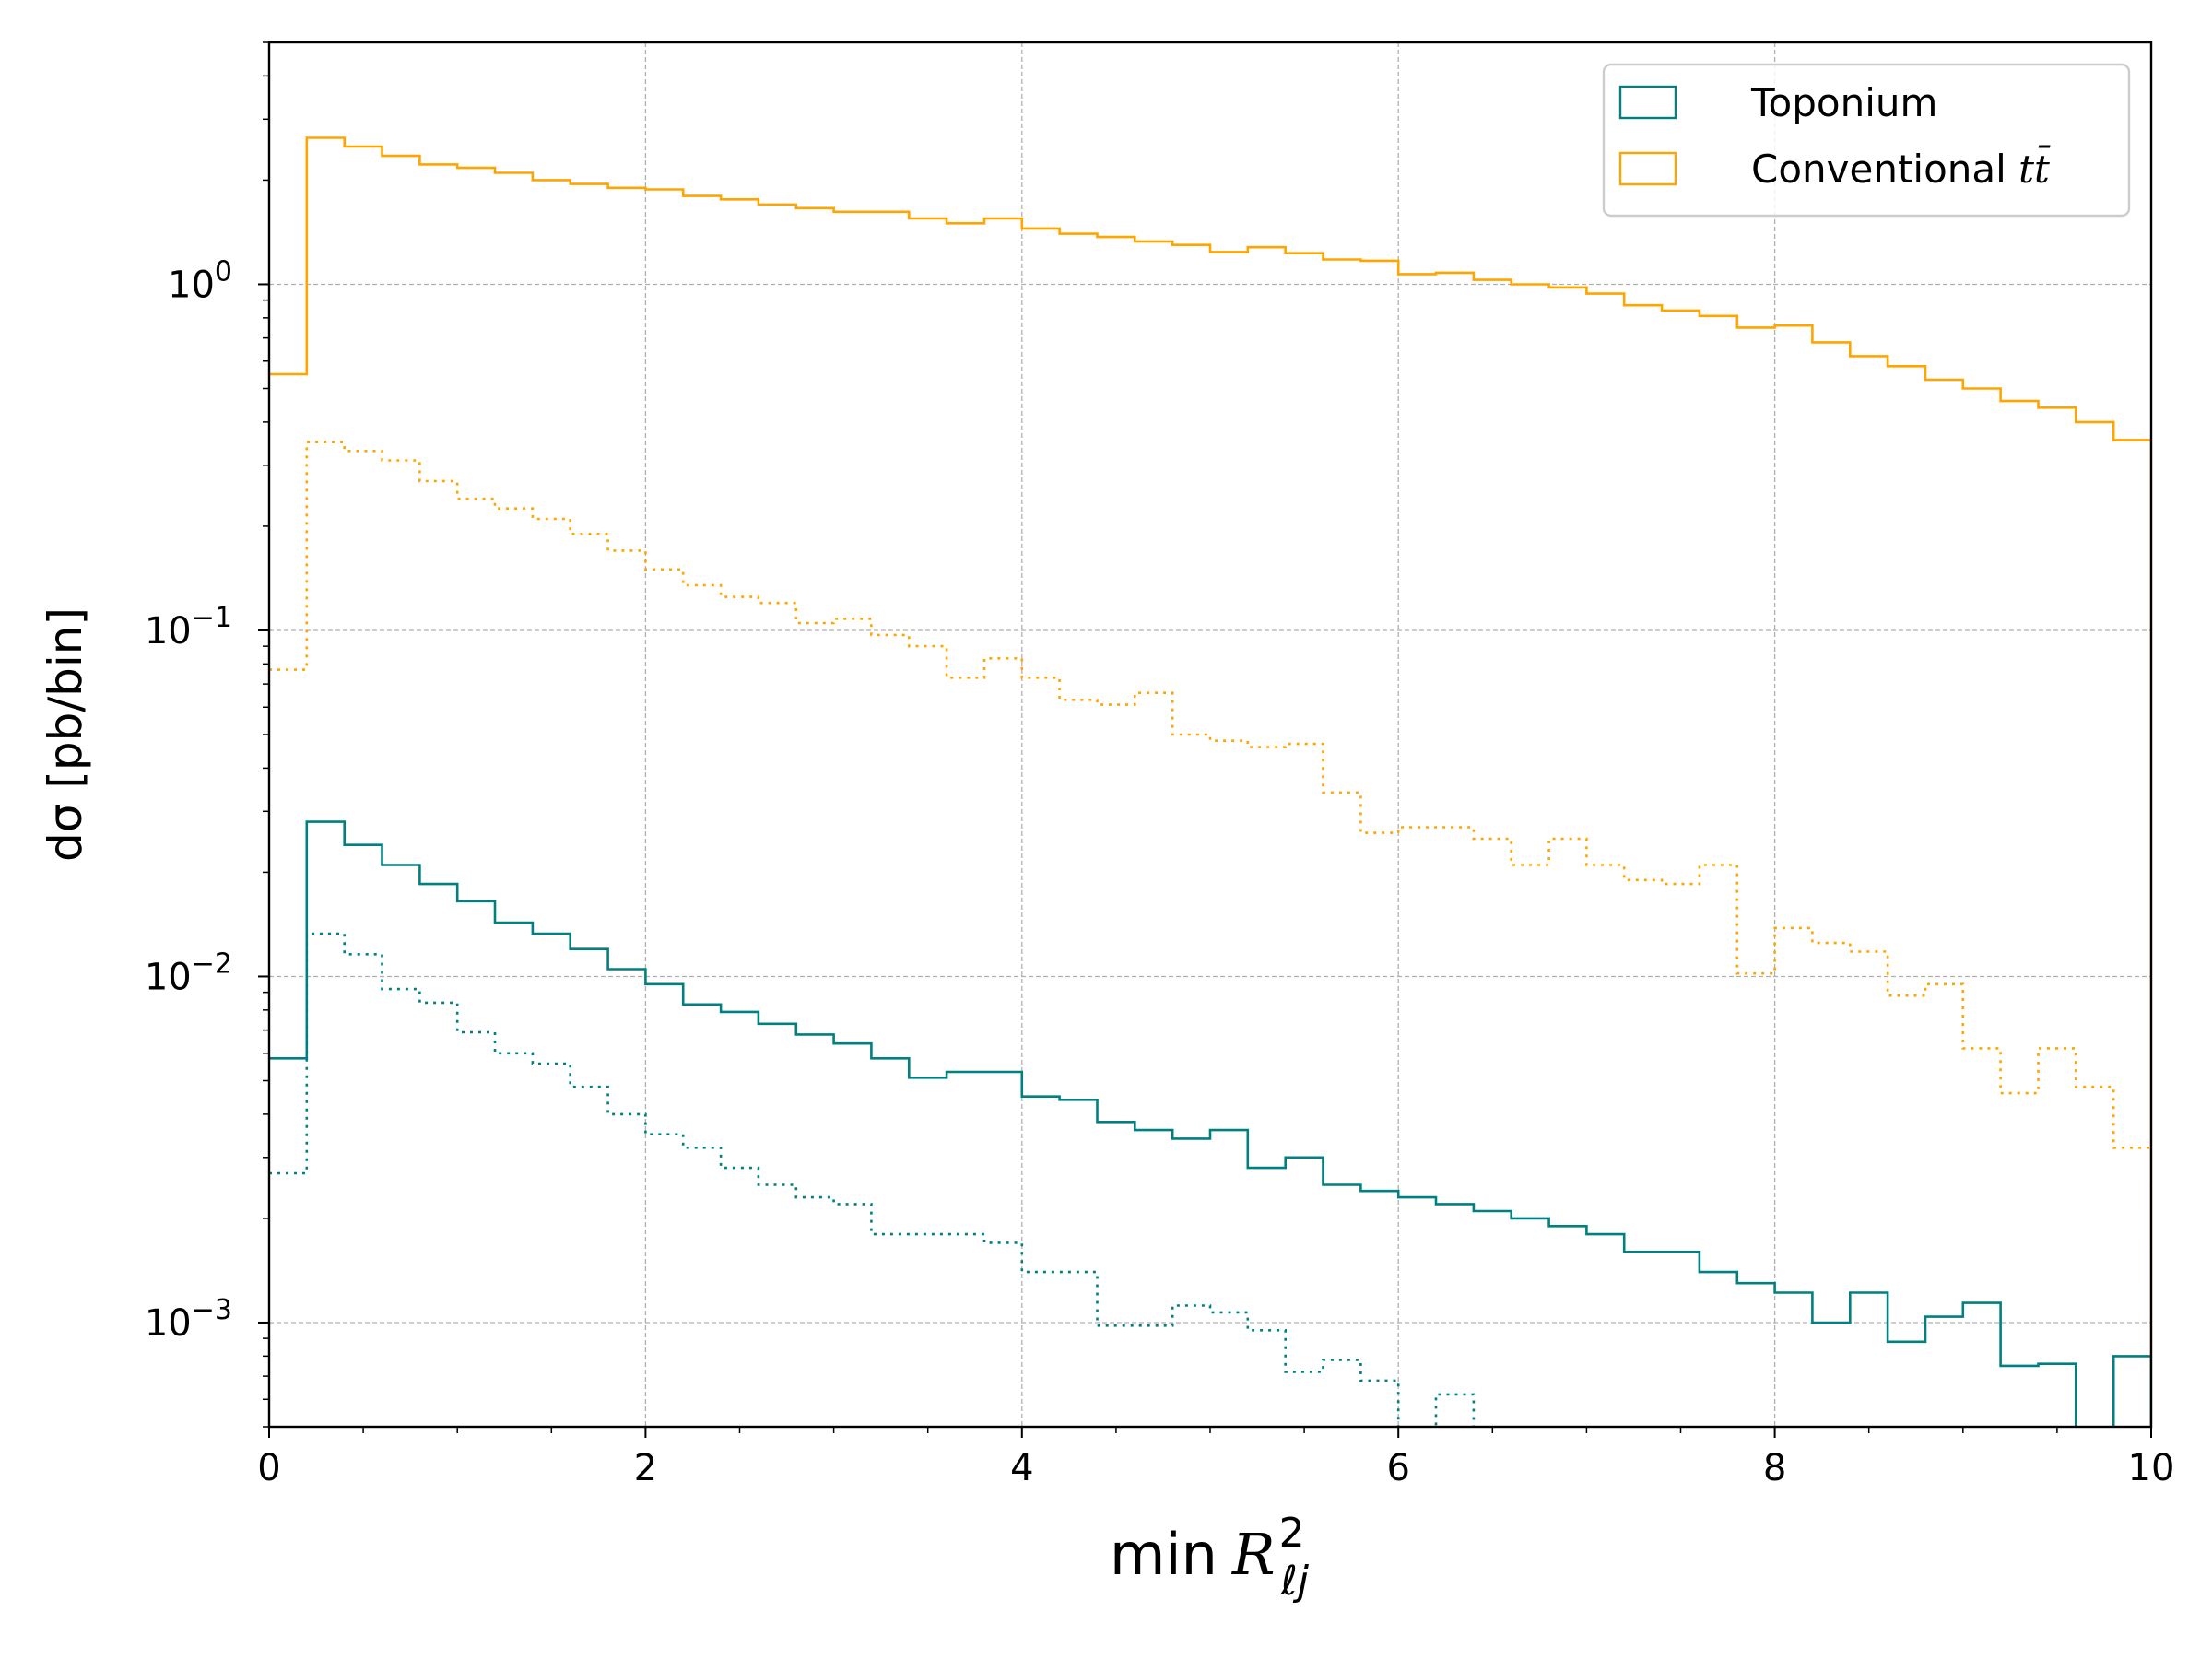 The image size is (2212, 1659). Describe the element at coordinates (188, 627) in the screenshot. I see `y-tick-label: 10⁻¹` at that location.